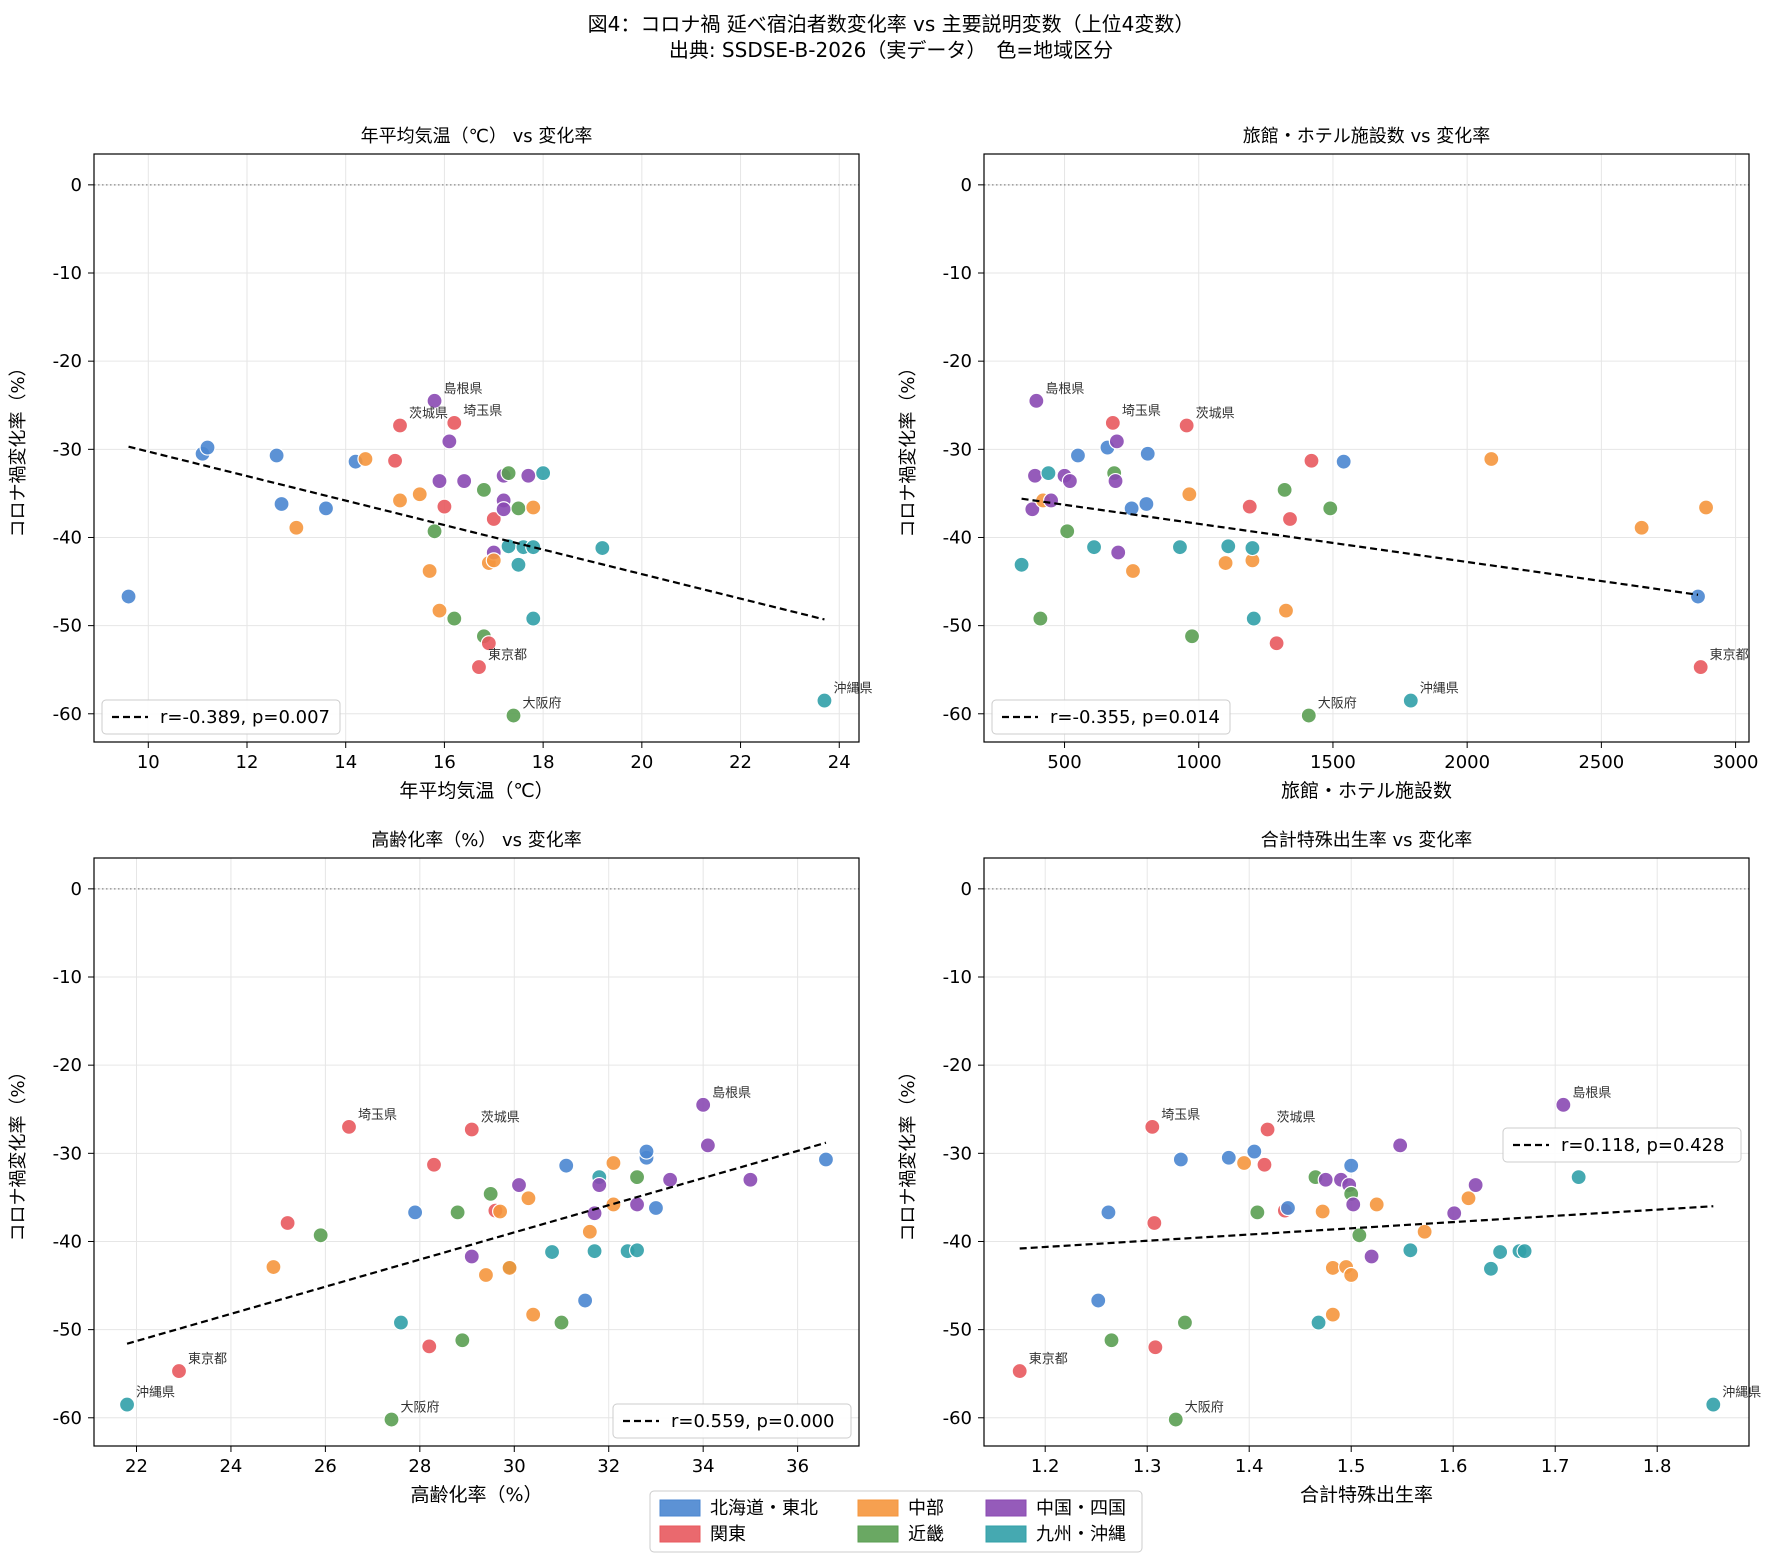  Describe the element at coordinates (67, 273) in the screenshot. I see `y-tick-label: -10` at that location.